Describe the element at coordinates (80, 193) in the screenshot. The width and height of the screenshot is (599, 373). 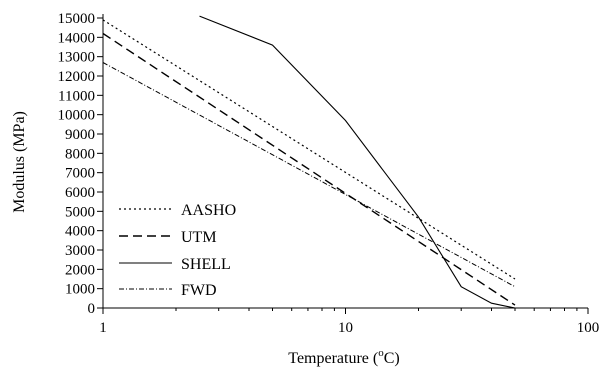
I see `y-tick-label: 6000` at that location.